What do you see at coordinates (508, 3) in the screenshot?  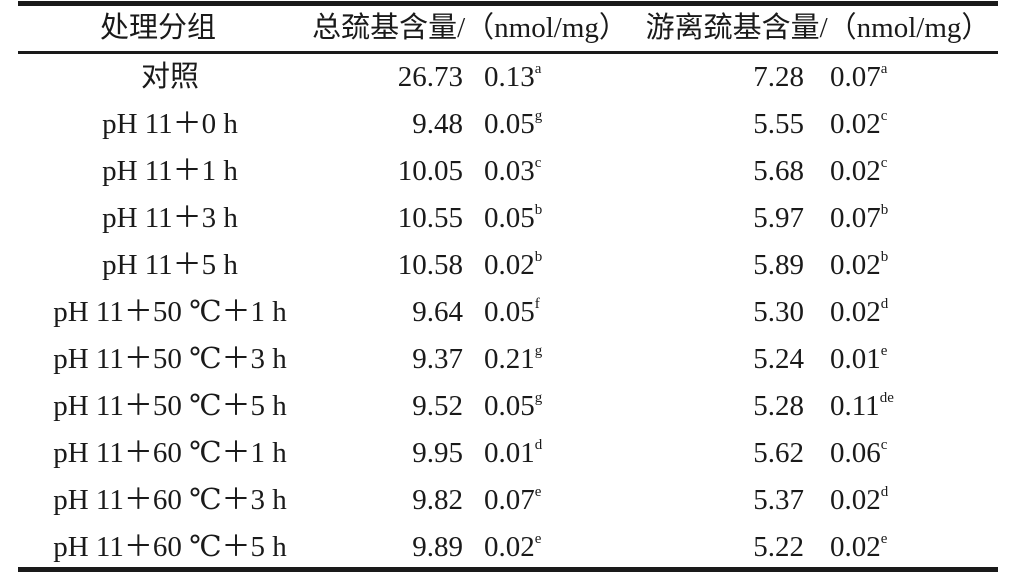 I see `table-top-rule` at bounding box center [508, 3].